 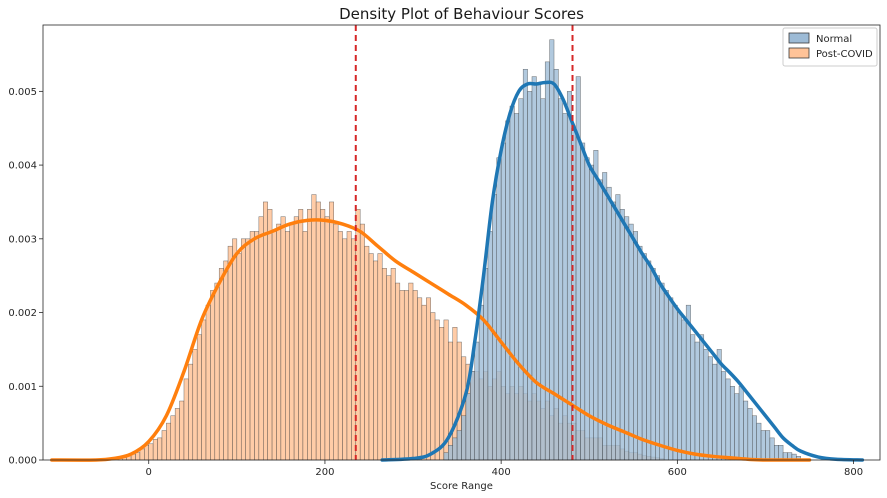 What do you see at coordinates (677, 472) in the screenshot?
I see `x-tick-label: 600` at bounding box center [677, 472].